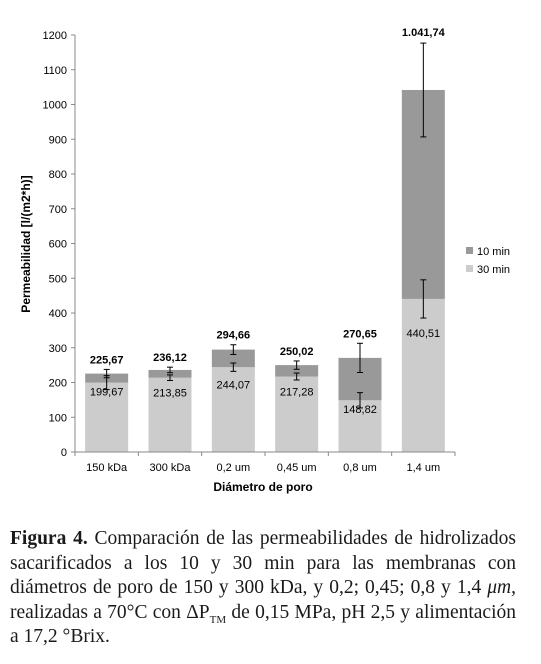 The image size is (541, 664). I want to click on y-tick-label: 1100, so click(55, 71).